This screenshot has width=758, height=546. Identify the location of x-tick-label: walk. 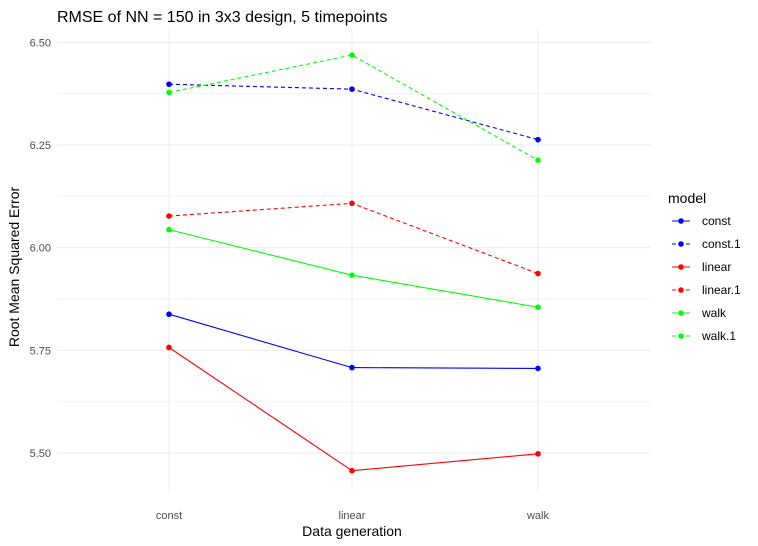
(538, 516).